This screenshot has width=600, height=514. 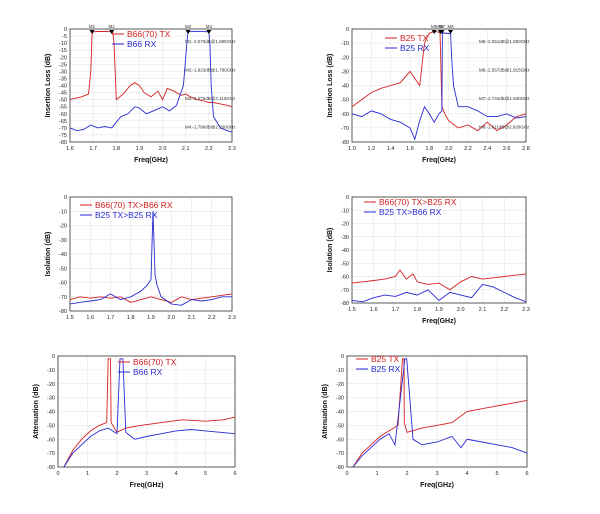 I want to click on series-line-b66-rx, so click(x=149, y=413).